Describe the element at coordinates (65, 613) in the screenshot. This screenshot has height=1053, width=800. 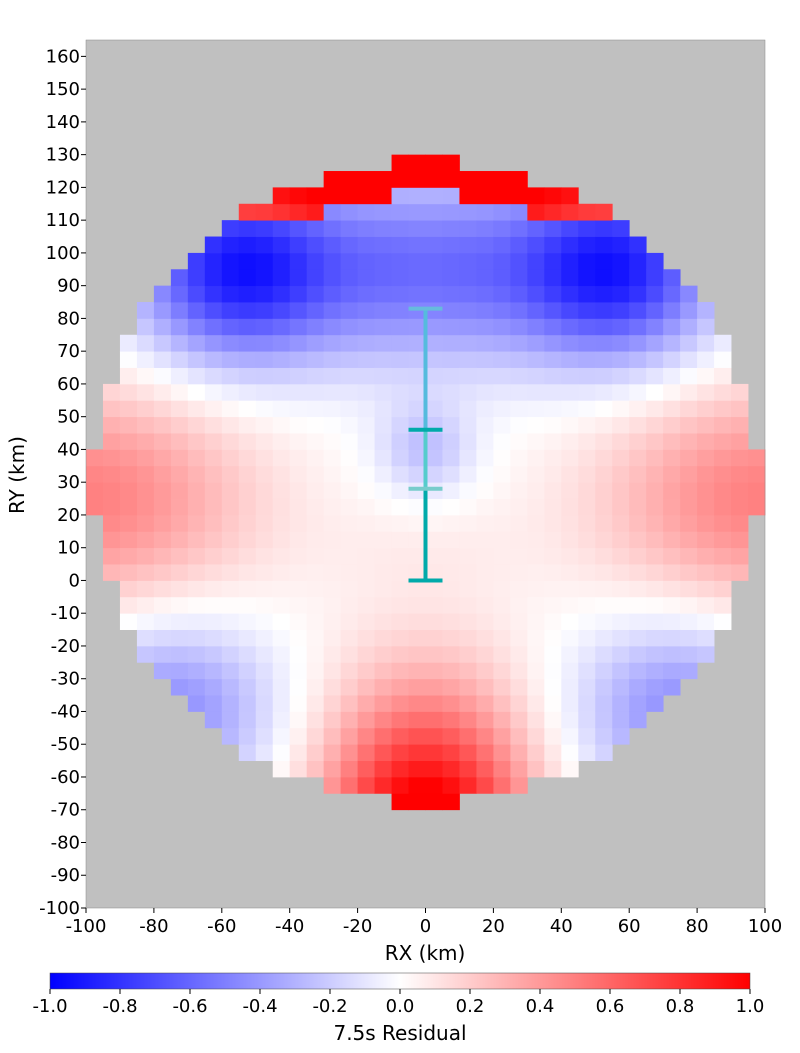
I see `y-tick-label: -10` at that location.